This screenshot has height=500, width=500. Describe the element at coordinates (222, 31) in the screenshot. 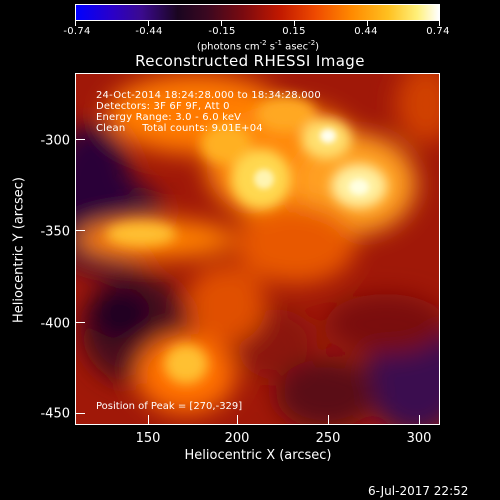

I see `colorbar-tick-label: -0.15` at that location.